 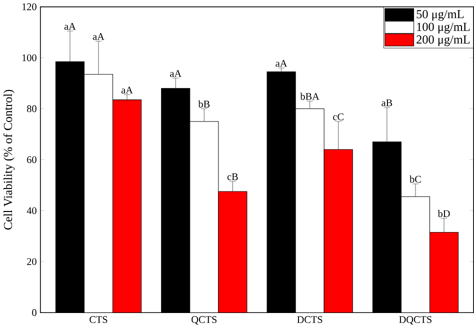 What do you see at coordinates (29, 6) in the screenshot?
I see `y-tick-label: 120` at bounding box center [29, 6].